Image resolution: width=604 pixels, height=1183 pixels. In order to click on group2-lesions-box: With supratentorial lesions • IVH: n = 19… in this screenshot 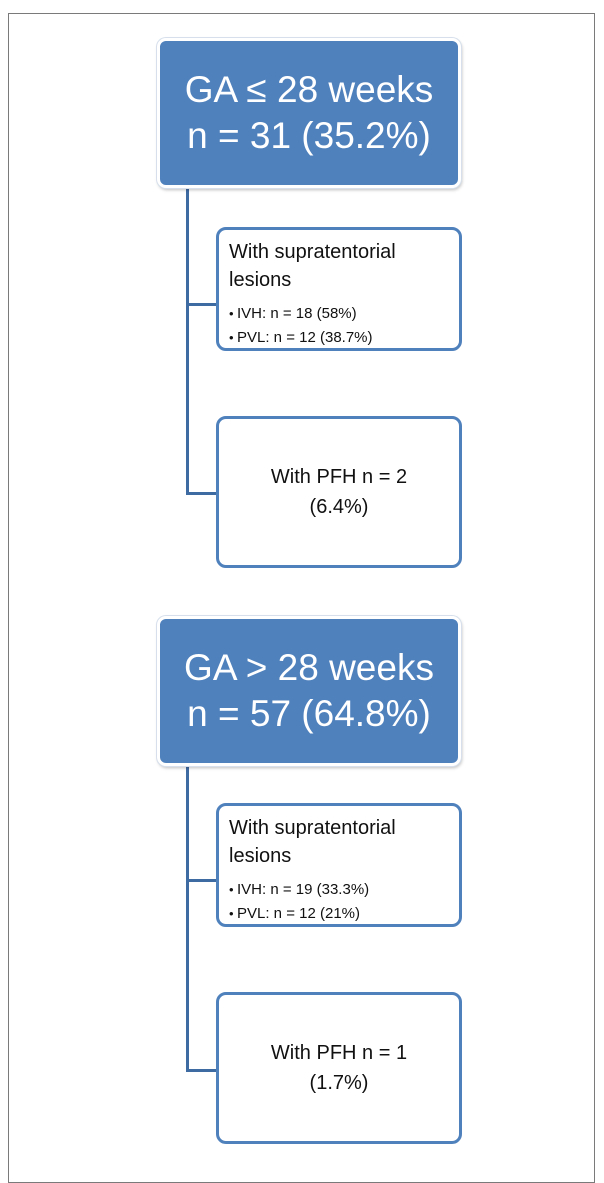, I will do `click(339, 865)`.